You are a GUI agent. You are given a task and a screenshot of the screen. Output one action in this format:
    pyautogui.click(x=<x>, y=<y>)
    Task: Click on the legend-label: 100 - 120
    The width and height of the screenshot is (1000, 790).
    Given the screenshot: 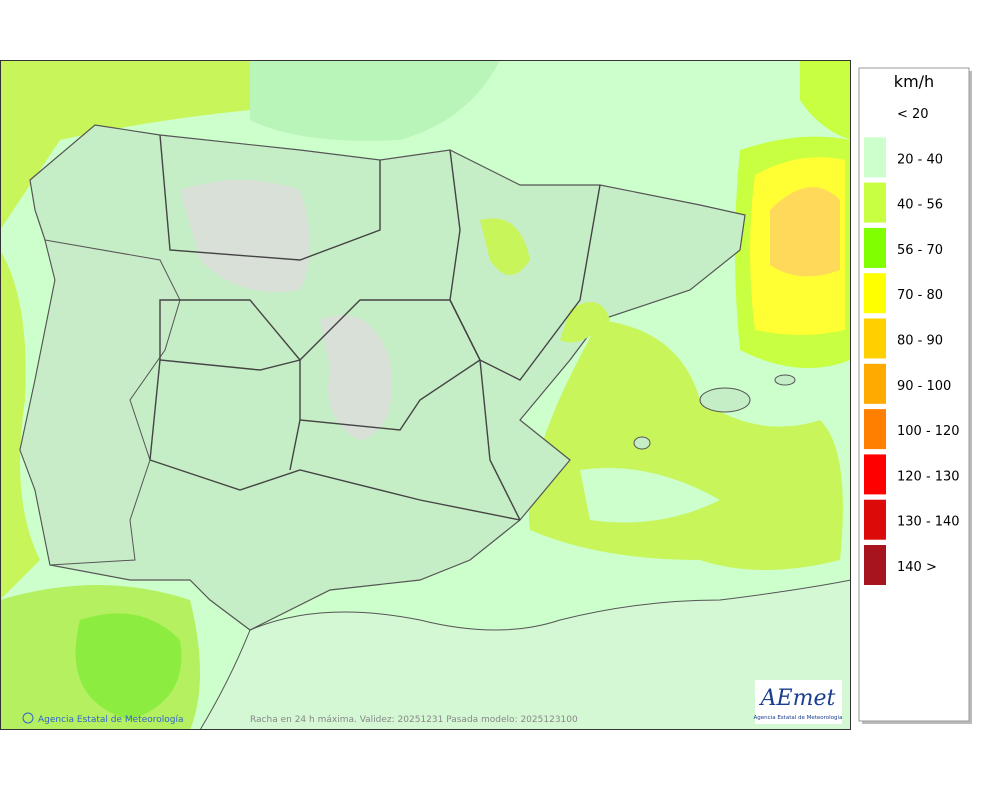 What is the action you would take?
    pyautogui.click(x=928, y=431)
    